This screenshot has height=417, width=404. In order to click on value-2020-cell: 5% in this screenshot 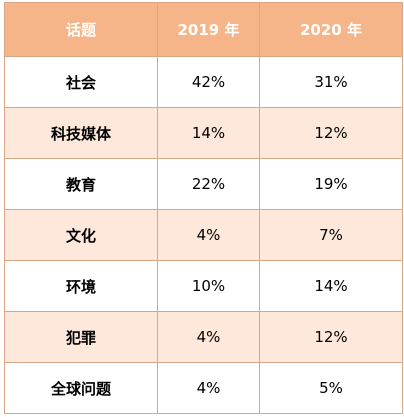, I will do `click(331, 388)`.